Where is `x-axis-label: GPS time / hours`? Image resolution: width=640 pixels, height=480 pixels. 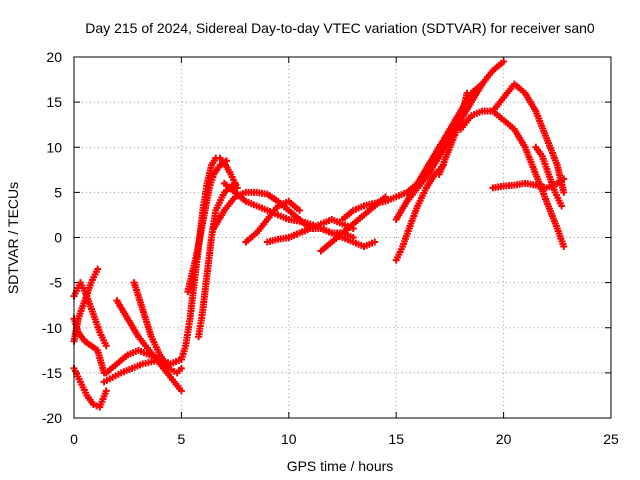
x-axis-label: GPS time / hours is located at coordinates (340, 466).